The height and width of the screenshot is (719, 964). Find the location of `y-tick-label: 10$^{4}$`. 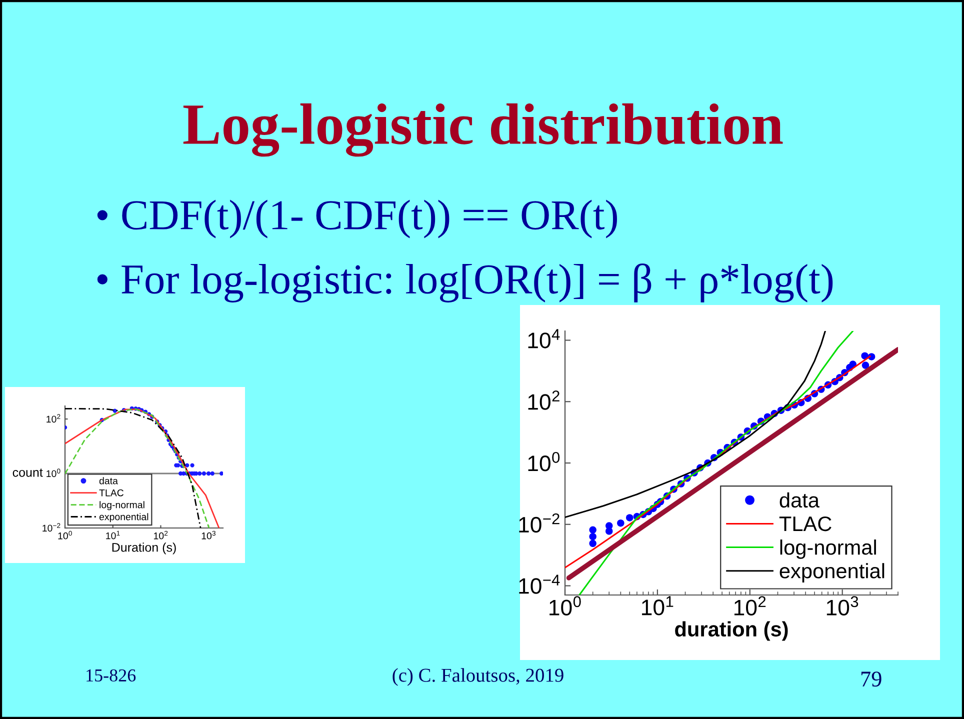

y-tick-label: 10$^{4}$ is located at coordinates (544, 338).